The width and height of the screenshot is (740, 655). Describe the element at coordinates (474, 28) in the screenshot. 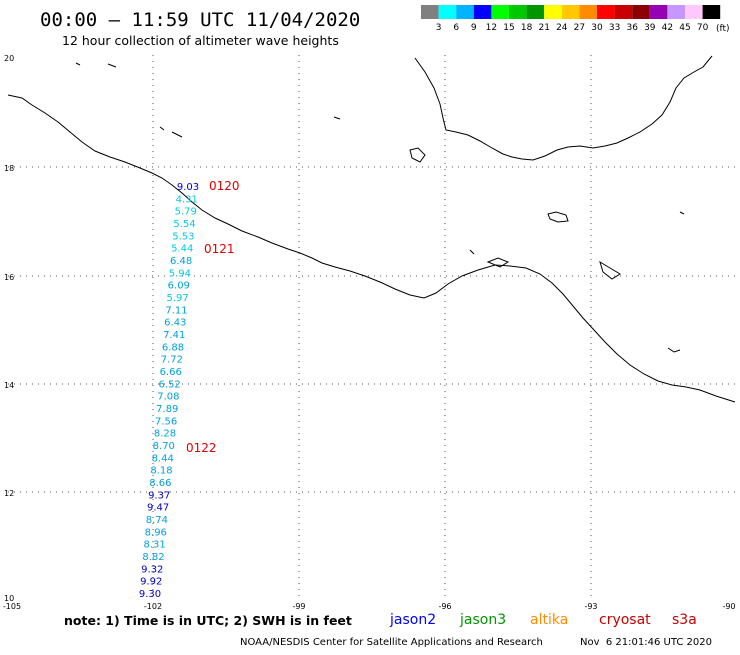

I see `legend-label: 9` at that location.